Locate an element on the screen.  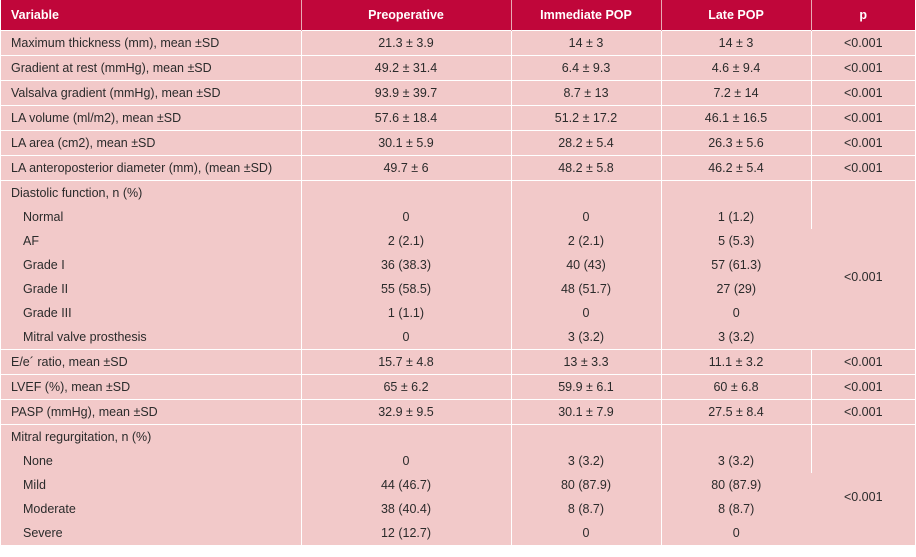
cell-late: 60 ± 6.8 is located at coordinates (736, 387).